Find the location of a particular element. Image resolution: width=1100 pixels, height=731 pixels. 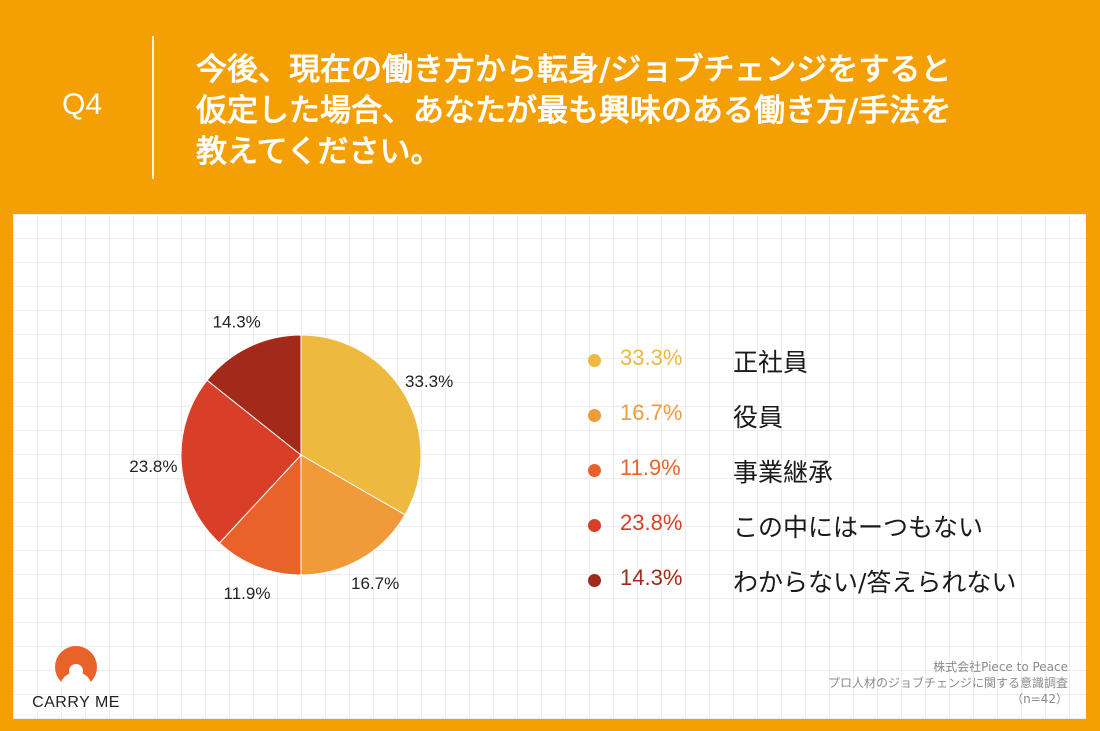

legend-item: 16.7% 役員 is located at coordinates (818, 417).